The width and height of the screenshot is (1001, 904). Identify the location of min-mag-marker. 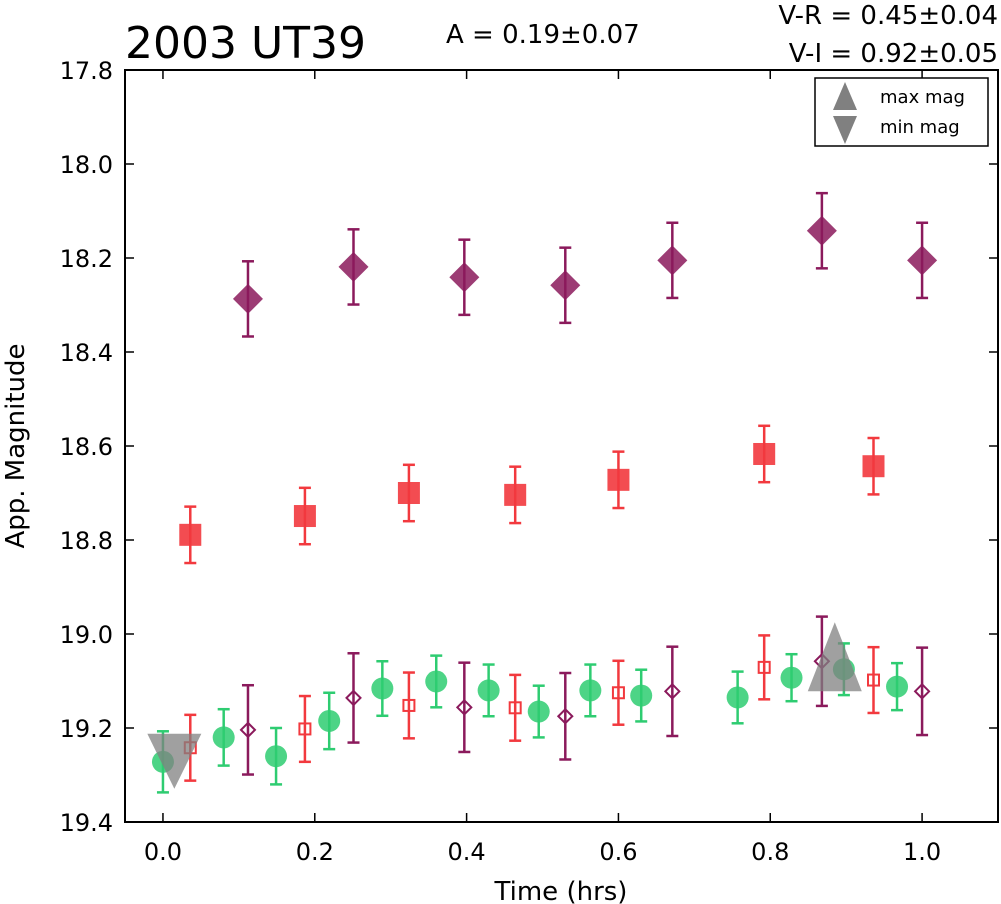
(174, 761).